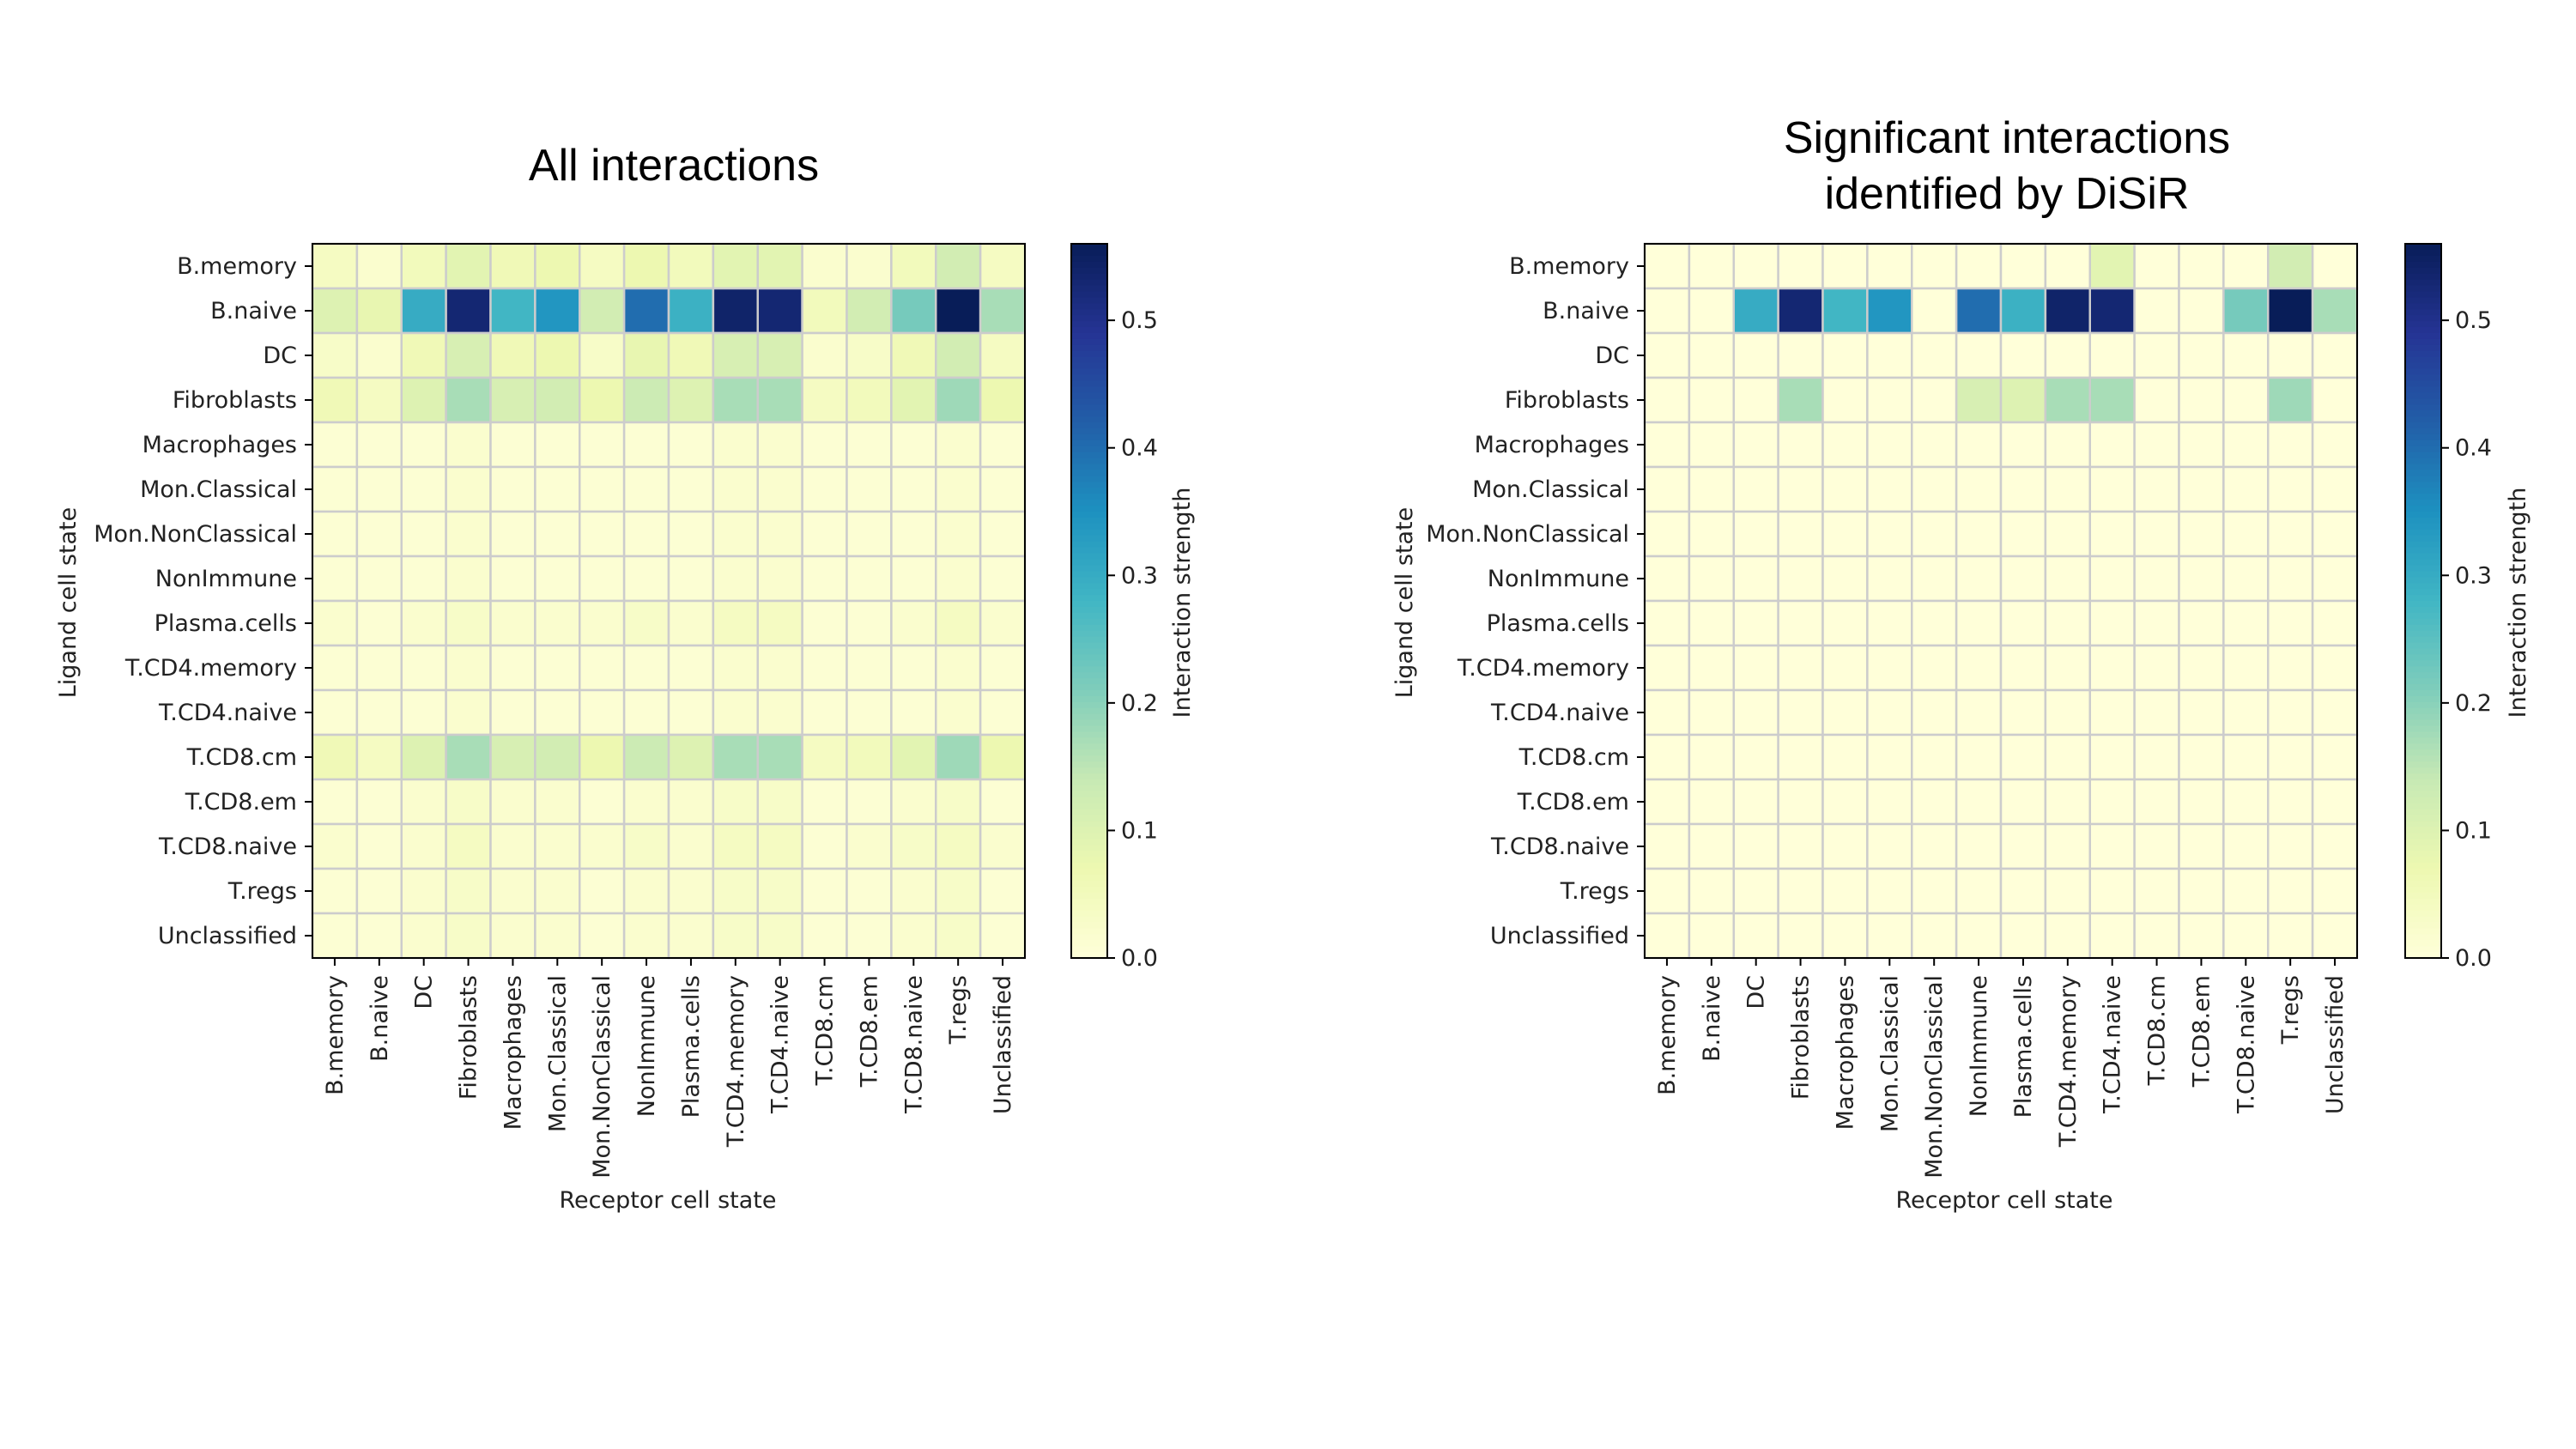  What do you see at coordinates (1612, 356) in the screenshot?
I see `y-tick-label: DC` at bounding box center [1612, 356].